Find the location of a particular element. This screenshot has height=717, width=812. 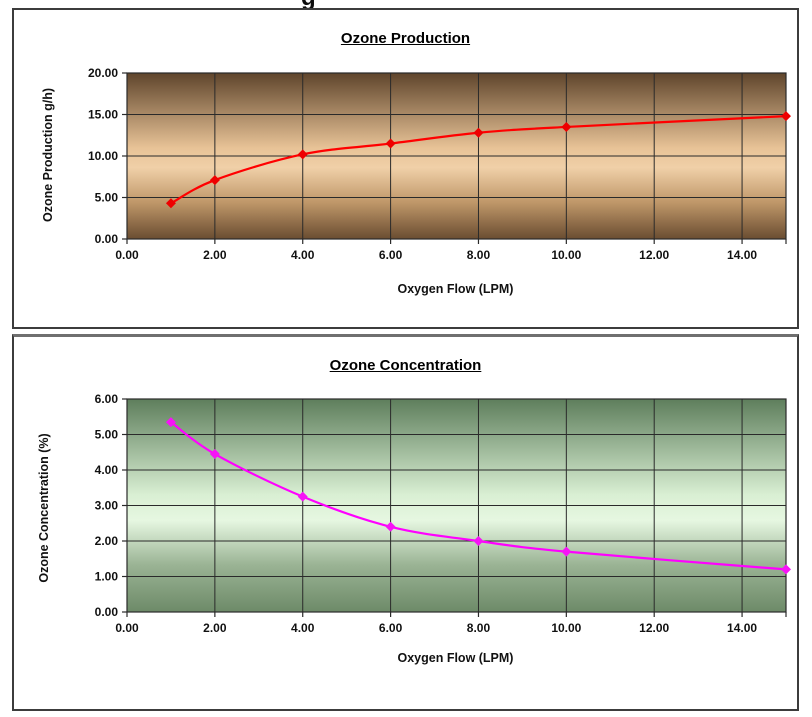

svg-text: 20.00 is located at coordinates (103, 73).